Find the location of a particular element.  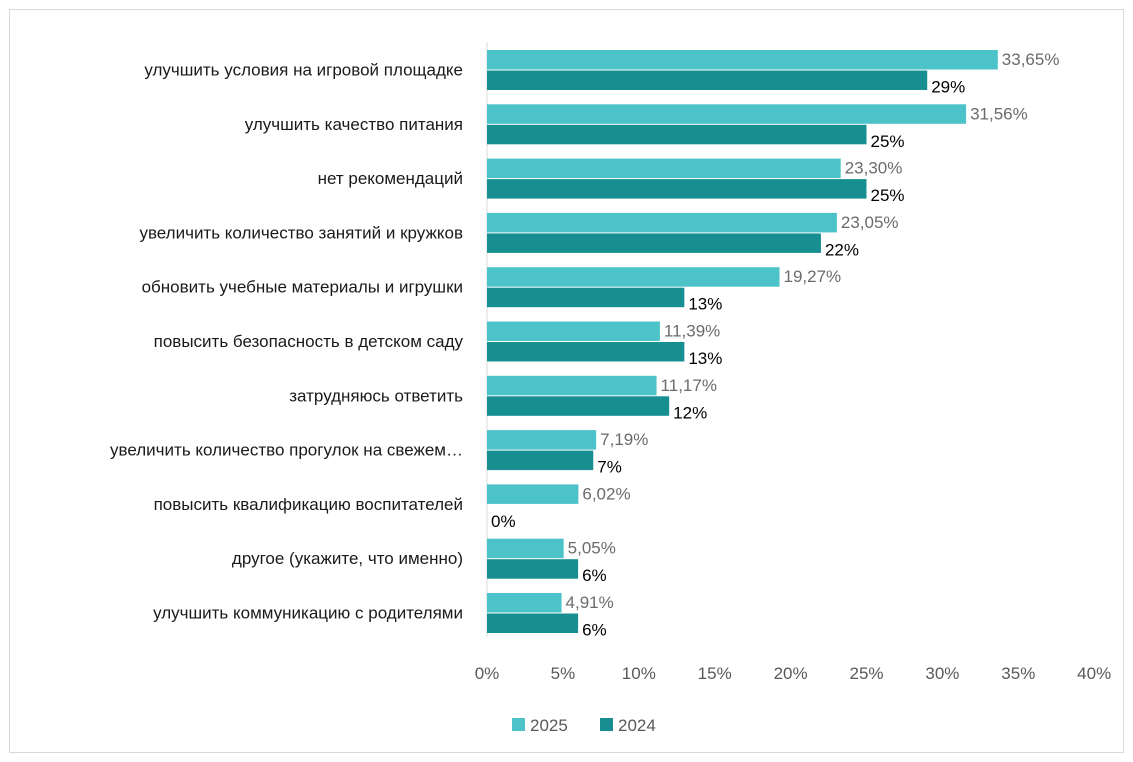

category-label: повысить безопасность в детском саду is located at coordinates (309, 341).